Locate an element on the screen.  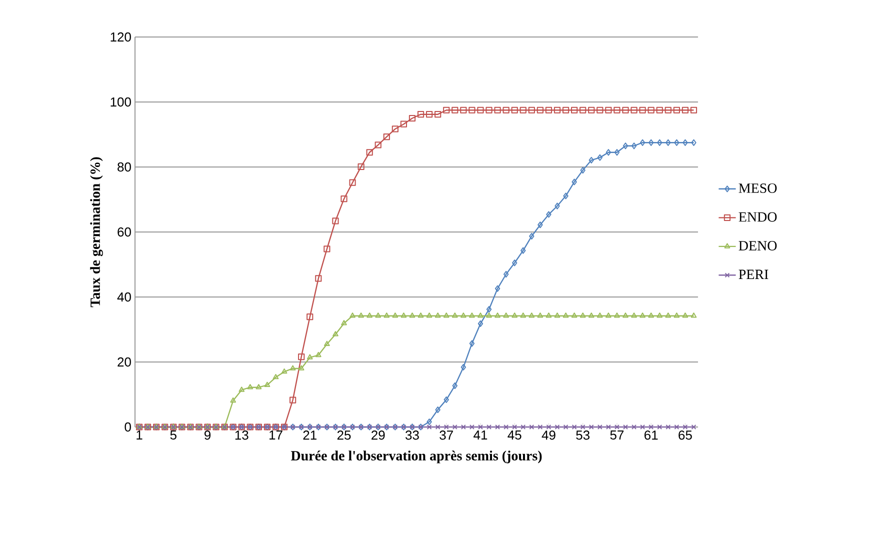
x-tick-label: 41 is located at coordinates (481, 435).